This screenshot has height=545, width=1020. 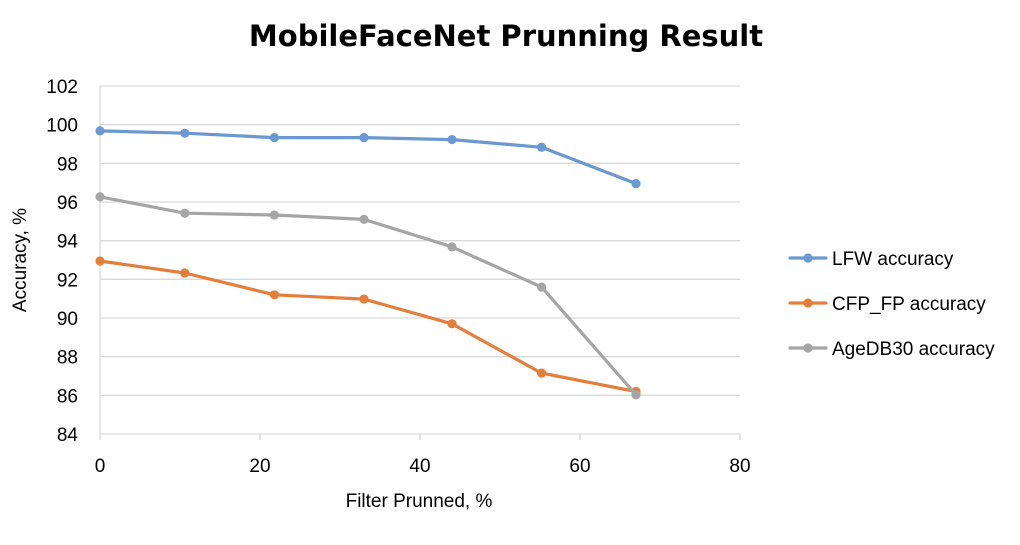 What do you see at coordinates (419, 501) in the screenshot?
I see `x-axis-label: Filter Prunned, %` at bounding box center [419, 501].